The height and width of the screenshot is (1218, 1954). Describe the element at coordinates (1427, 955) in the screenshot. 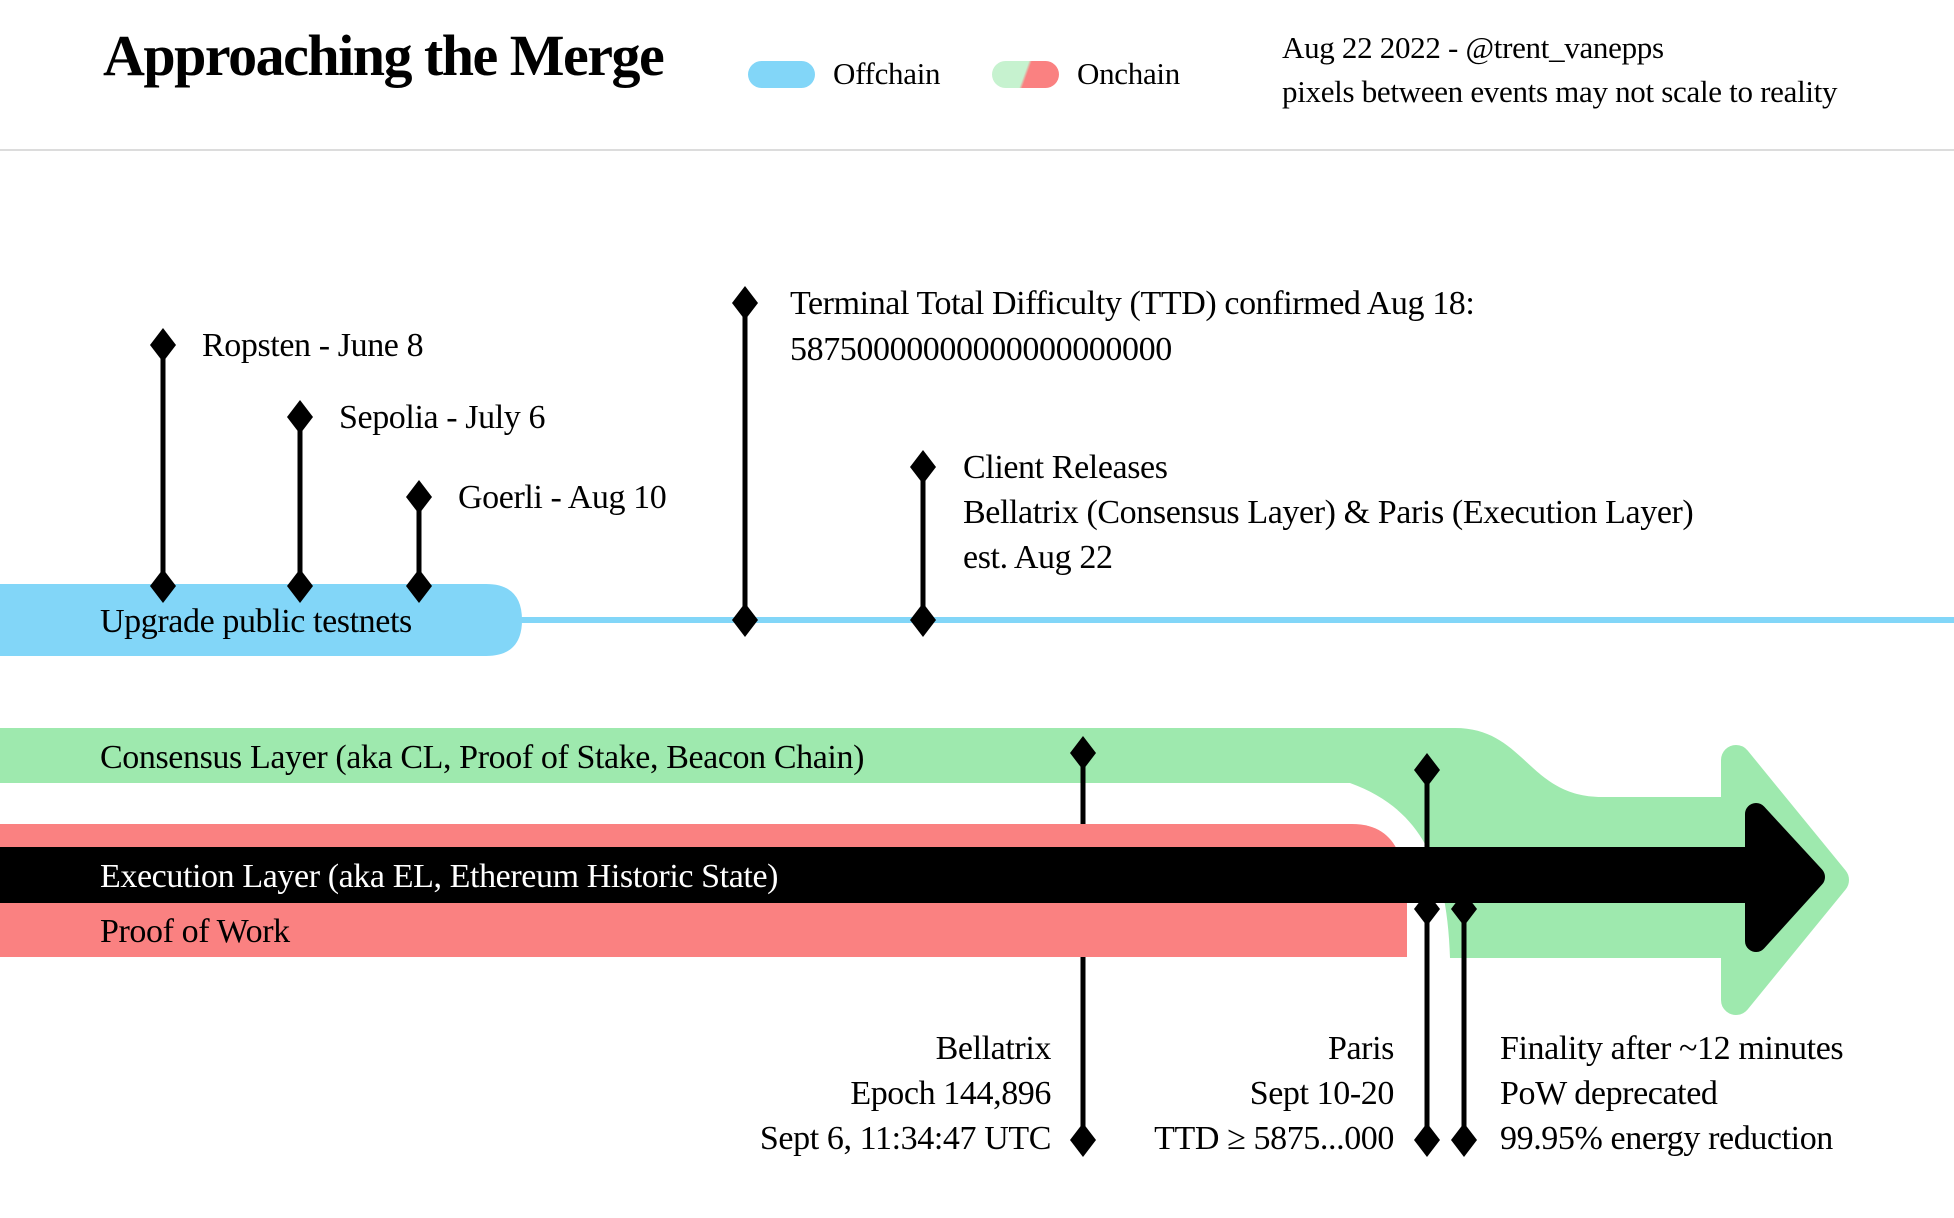

I see `paris-event-marker` at that location.